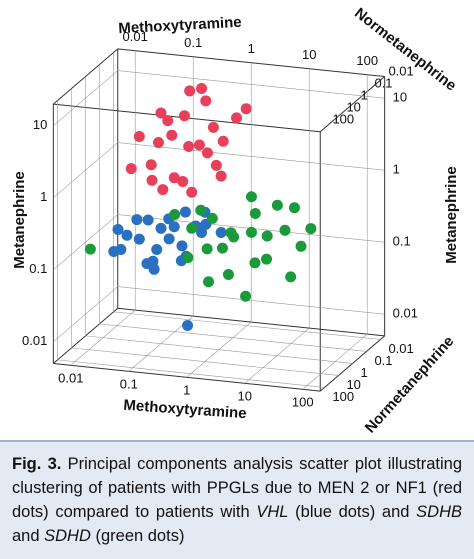 Image resolution: width=474 pixels, height=559 pixels. I want to click on caption-label: Fig. 3., so click(37, 464).